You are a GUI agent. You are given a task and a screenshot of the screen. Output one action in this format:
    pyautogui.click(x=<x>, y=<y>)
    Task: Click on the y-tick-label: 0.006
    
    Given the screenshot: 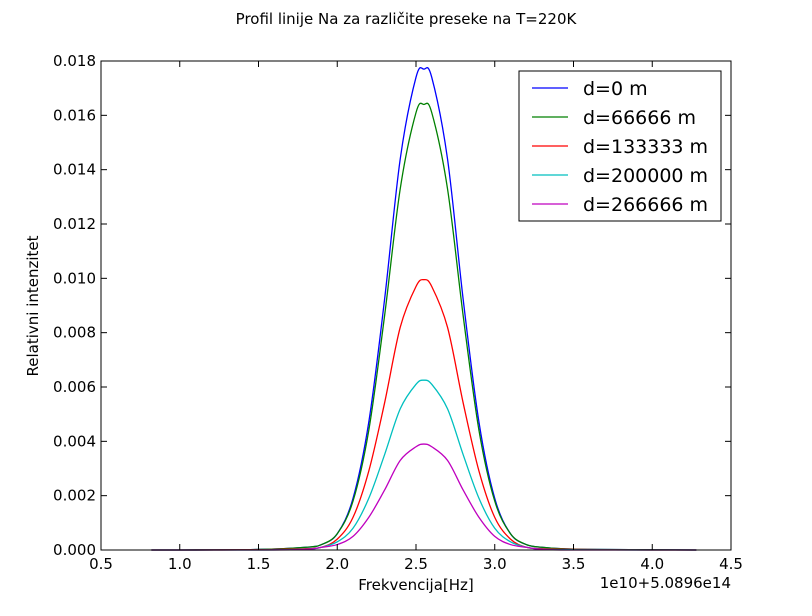 What is the action you would take?
    pyautogui.click(x=74, y=387)
    